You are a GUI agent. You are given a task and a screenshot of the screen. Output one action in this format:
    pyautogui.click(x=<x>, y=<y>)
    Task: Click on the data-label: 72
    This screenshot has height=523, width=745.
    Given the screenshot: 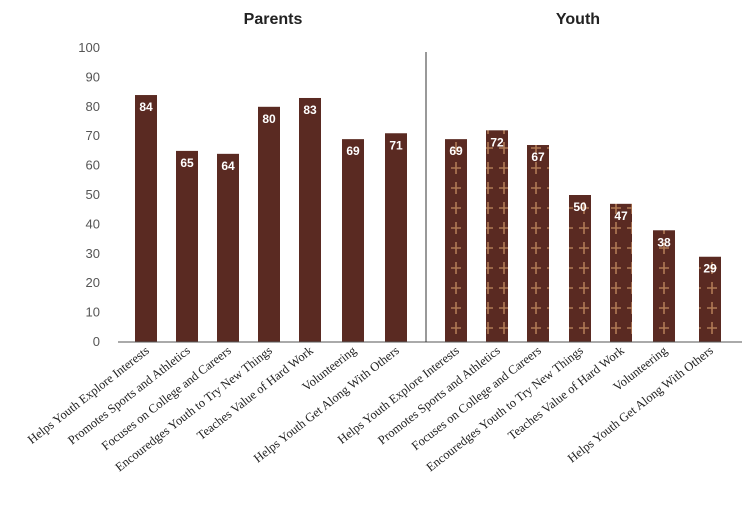 What is the action you would take?
    pyautogui.click(x=497, y=142)
    